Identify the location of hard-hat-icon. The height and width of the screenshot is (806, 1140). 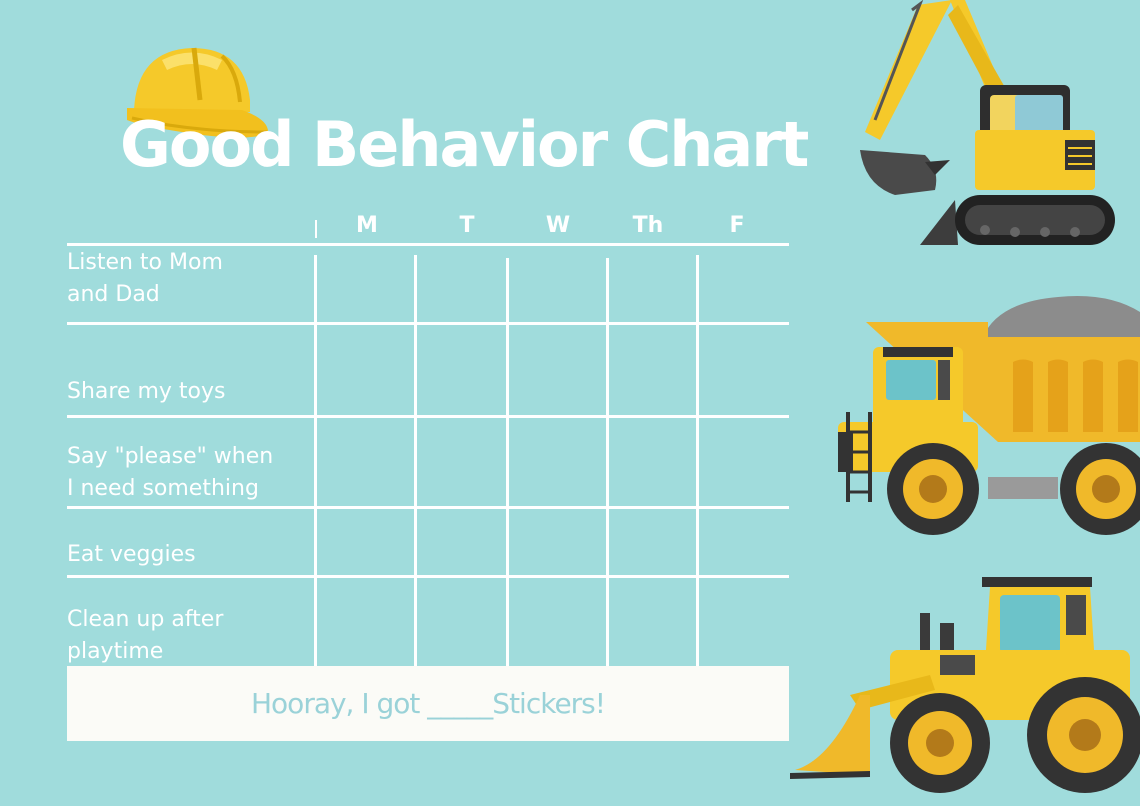
(198, 92).